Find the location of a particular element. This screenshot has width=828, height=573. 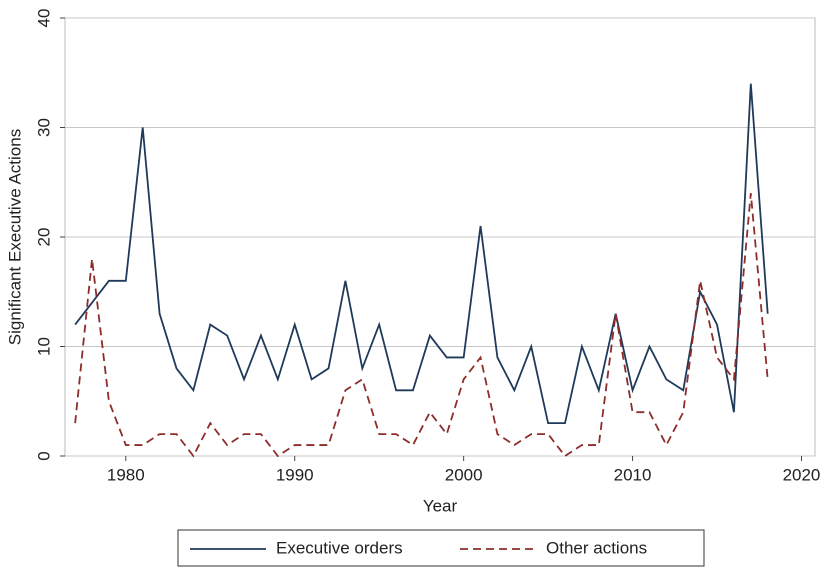

y-axis-label: Significant Executive Actions is located at coordinates (14, 237).